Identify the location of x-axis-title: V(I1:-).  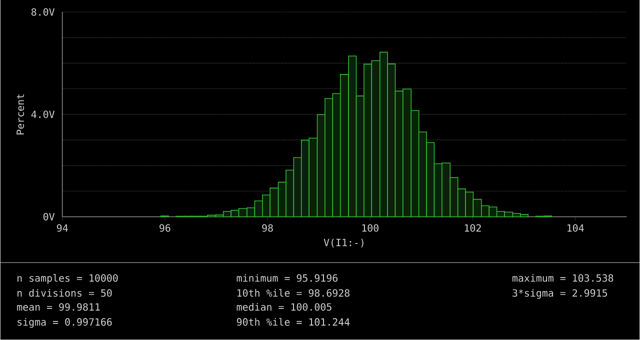
(344, 243).